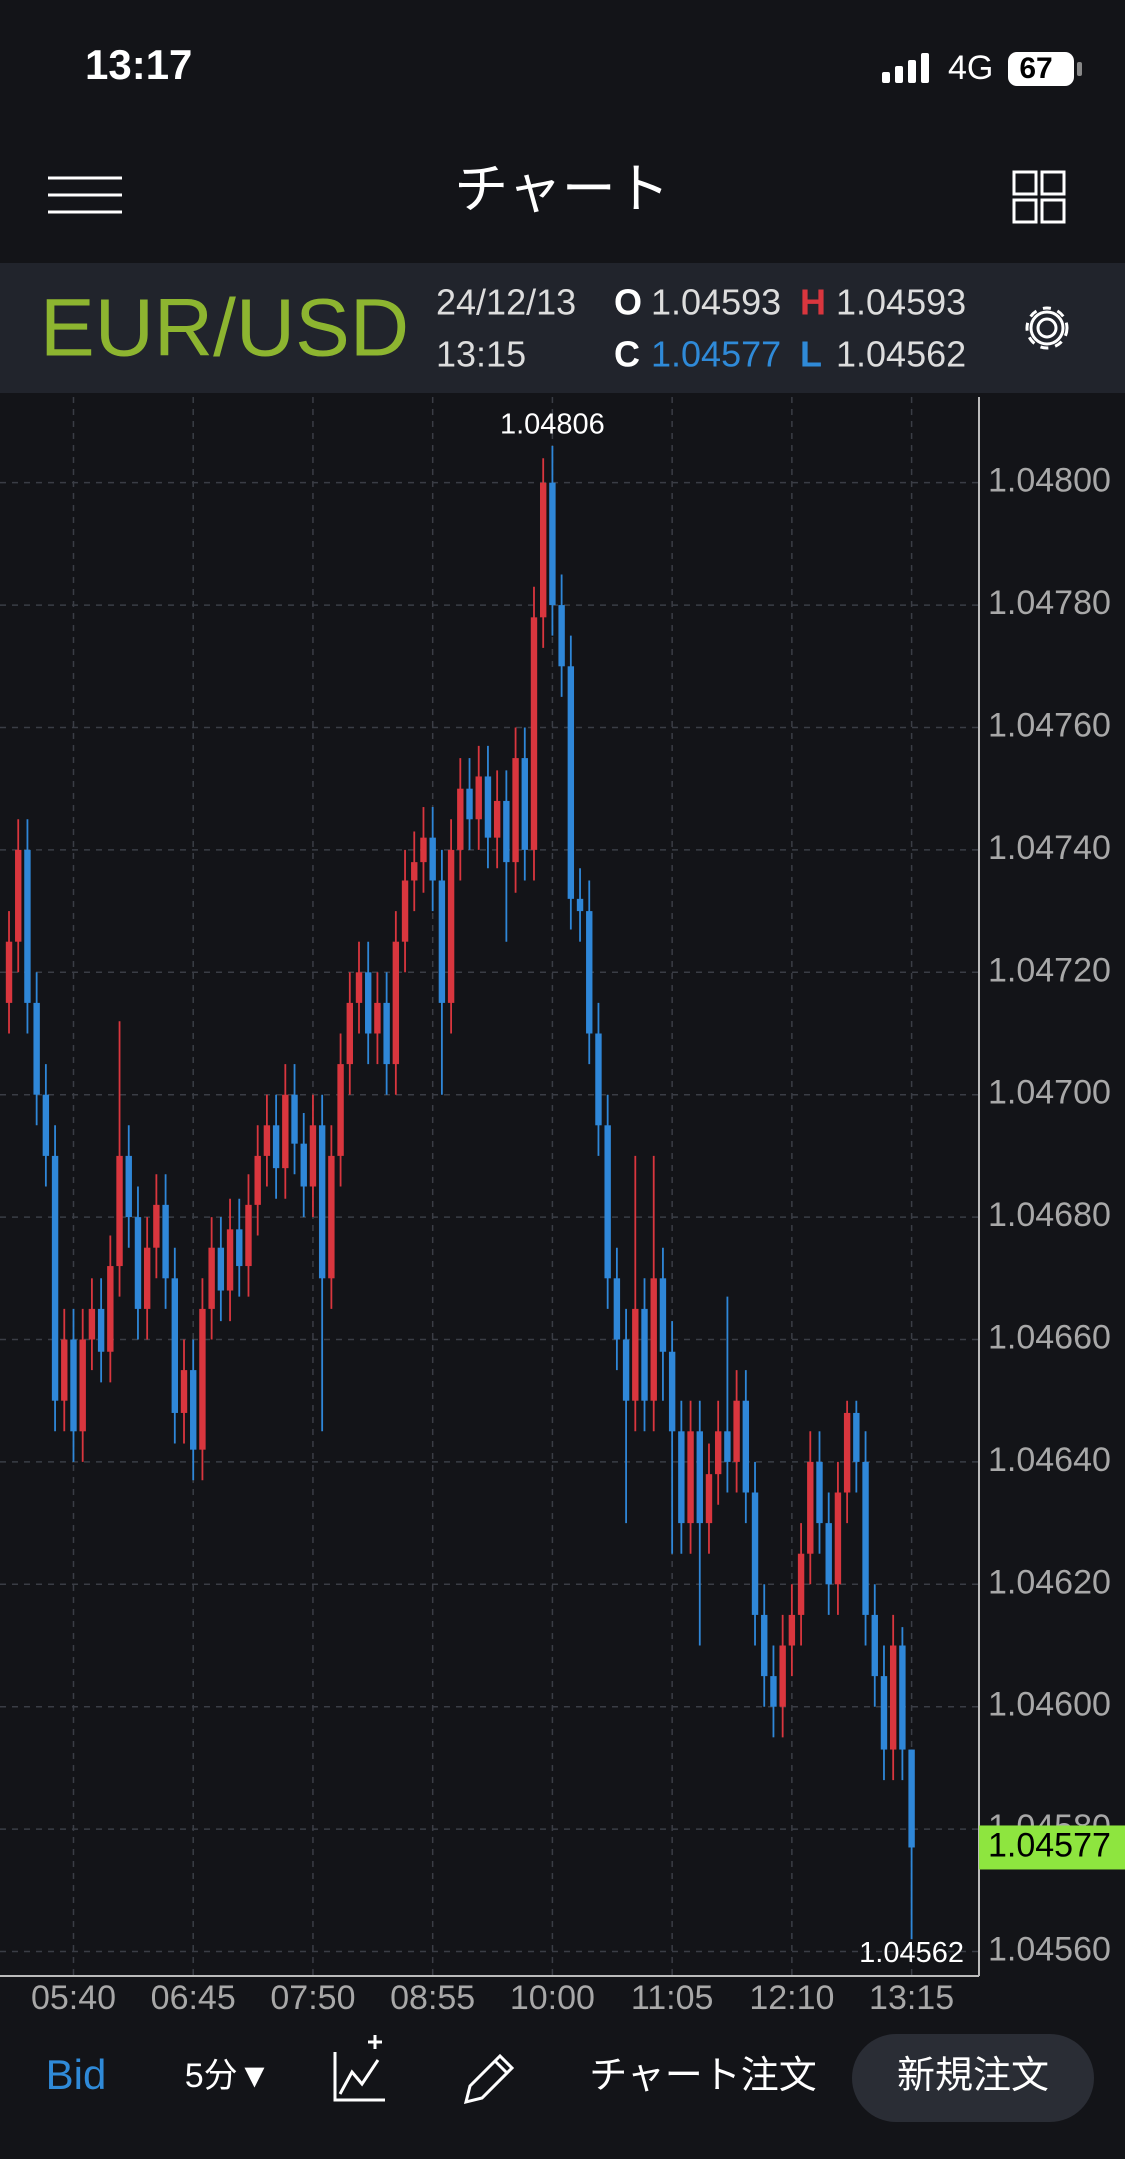 This screenshot has height=2159, width=1125. What do you see at coordinates (703, 2076) in the screenshot?
I see `chart-order-button: チャート注文` at bounding box center [703, 2076].